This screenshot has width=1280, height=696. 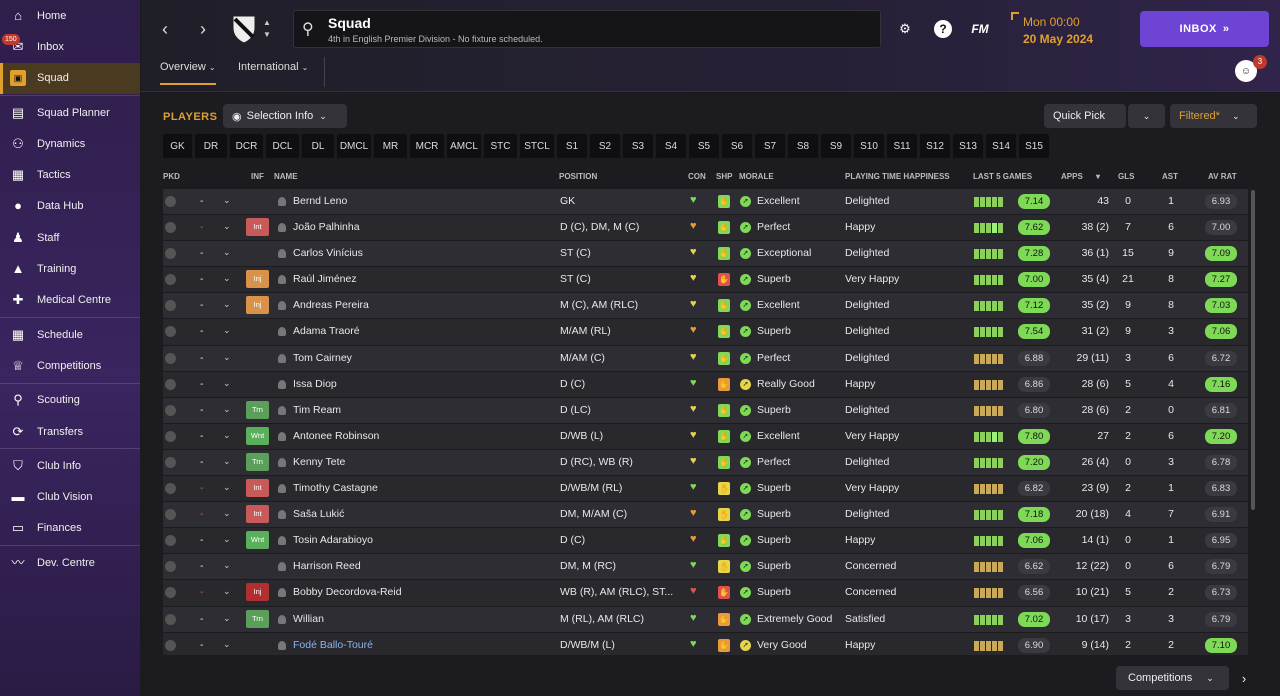 What do you see at coordinates (943, 29) in the screenshot?
I see `help-icon: ?` at bounding box center [943, 29].